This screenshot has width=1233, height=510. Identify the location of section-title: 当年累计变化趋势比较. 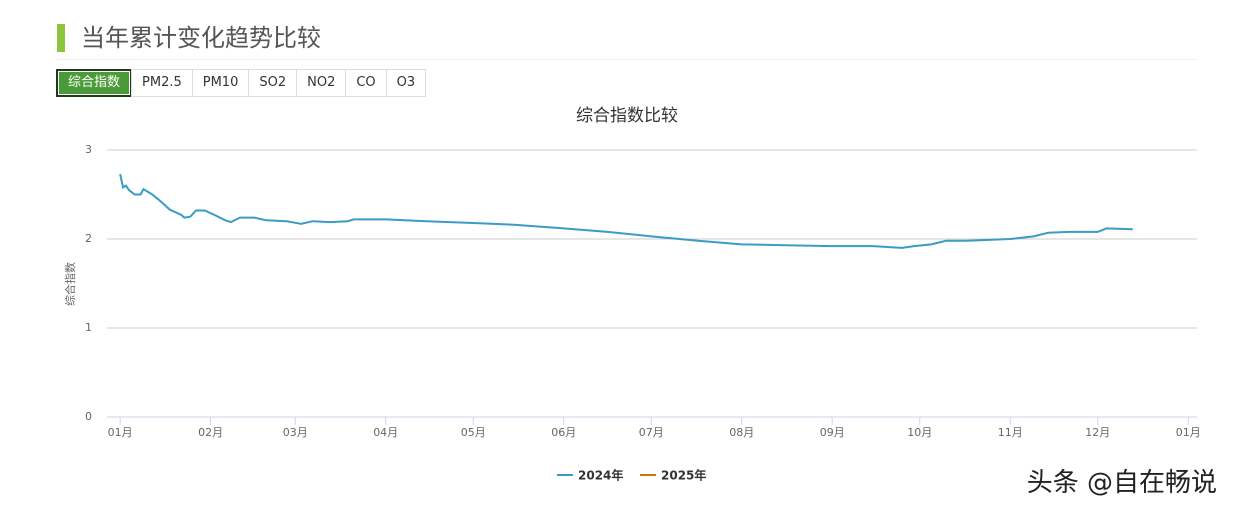
(189, 38).